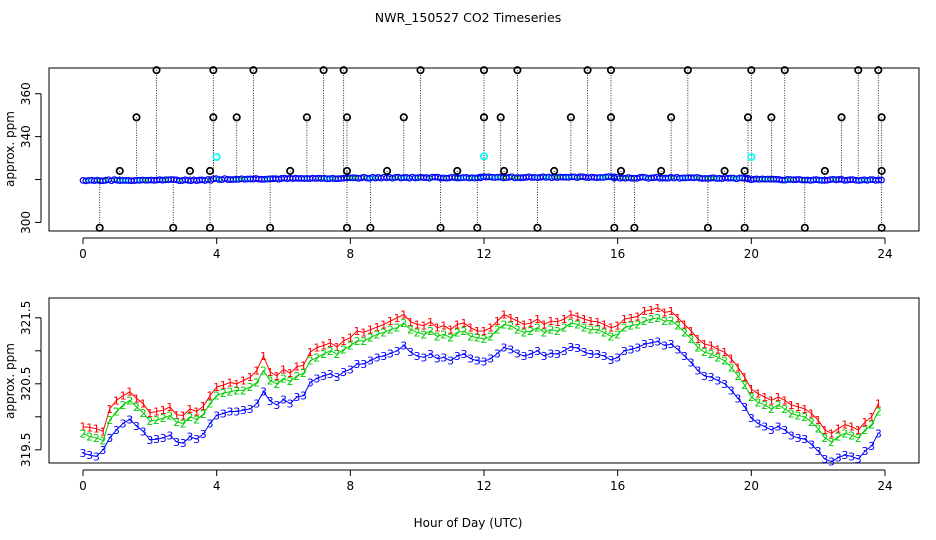 This screenshot has height=540, width=936. I want to click on x-axis-label: Hour of Day (UTC), so click(468, 523).